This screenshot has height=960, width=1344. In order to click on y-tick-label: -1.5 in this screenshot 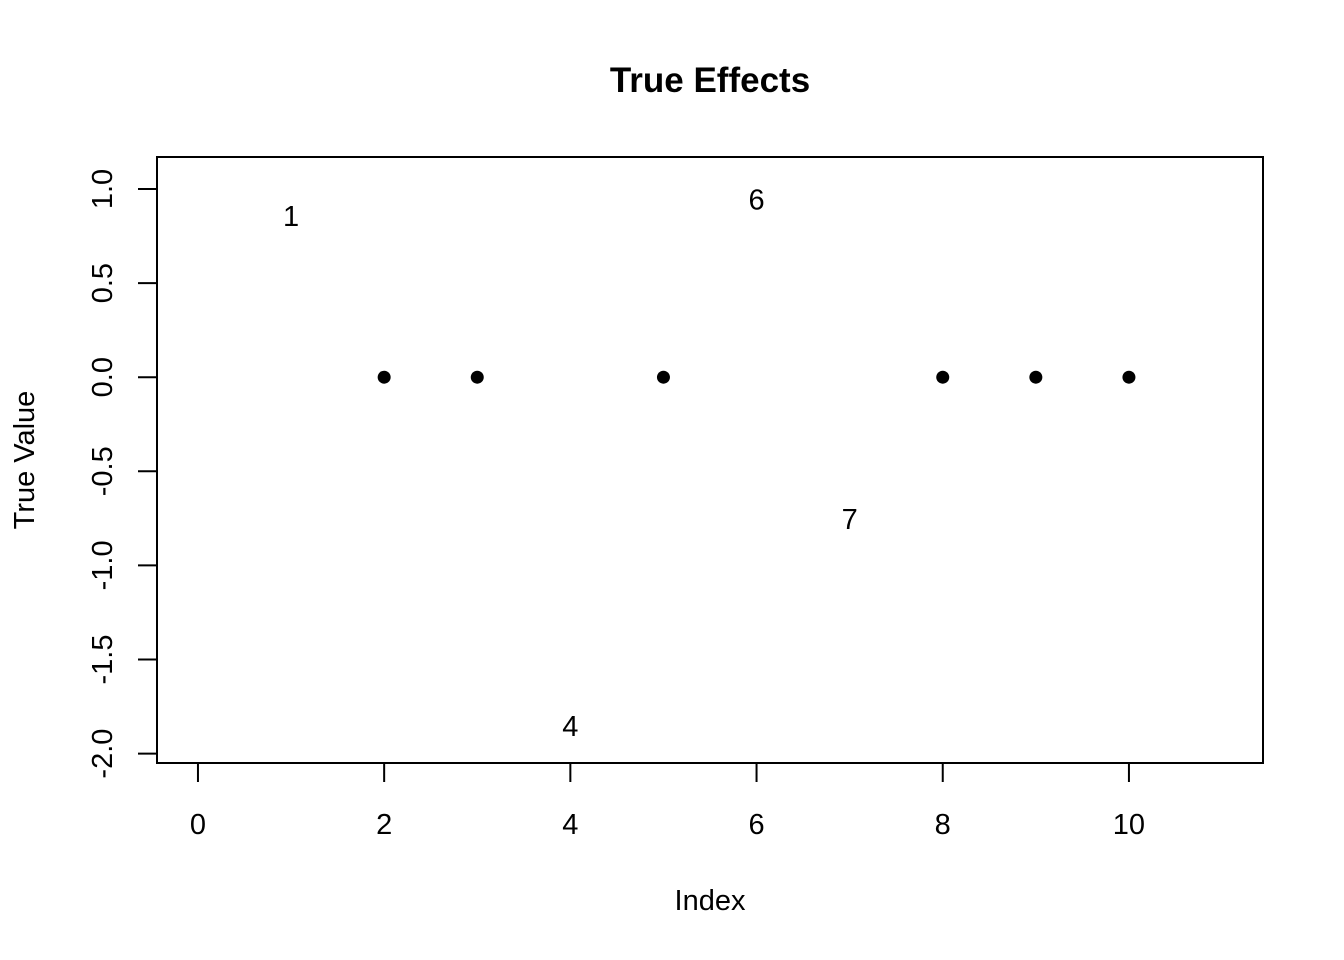, I will do `click(103, 659)`.